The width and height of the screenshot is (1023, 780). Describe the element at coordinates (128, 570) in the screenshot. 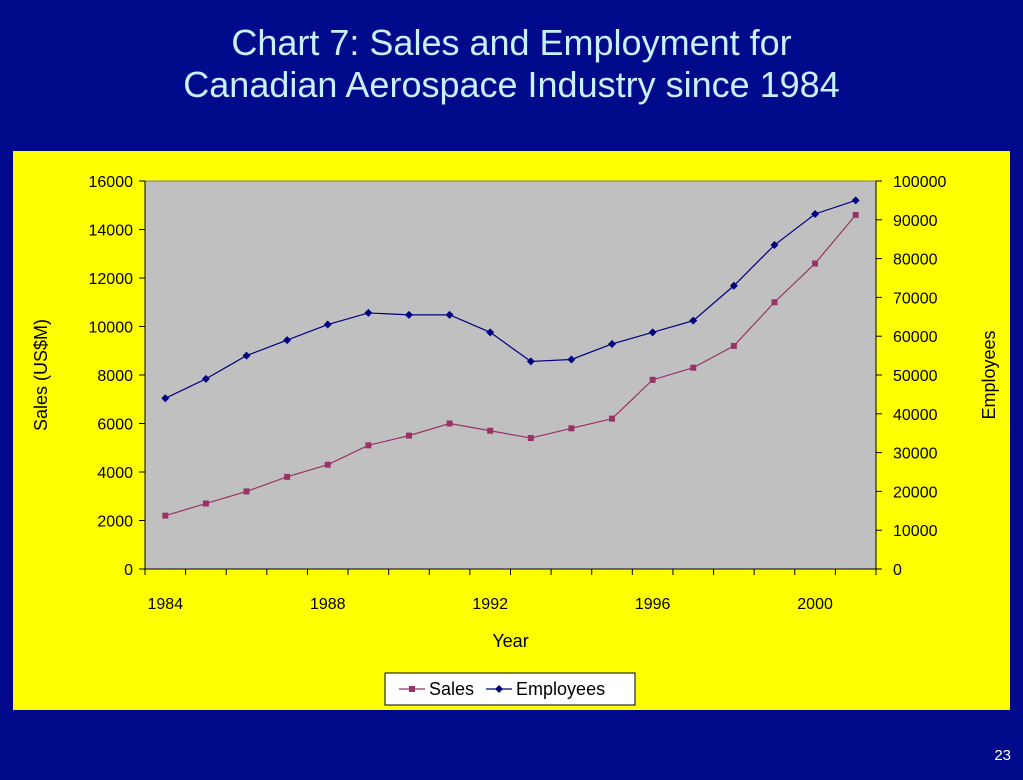

I see `y-tick-label-left: 0` at that location.